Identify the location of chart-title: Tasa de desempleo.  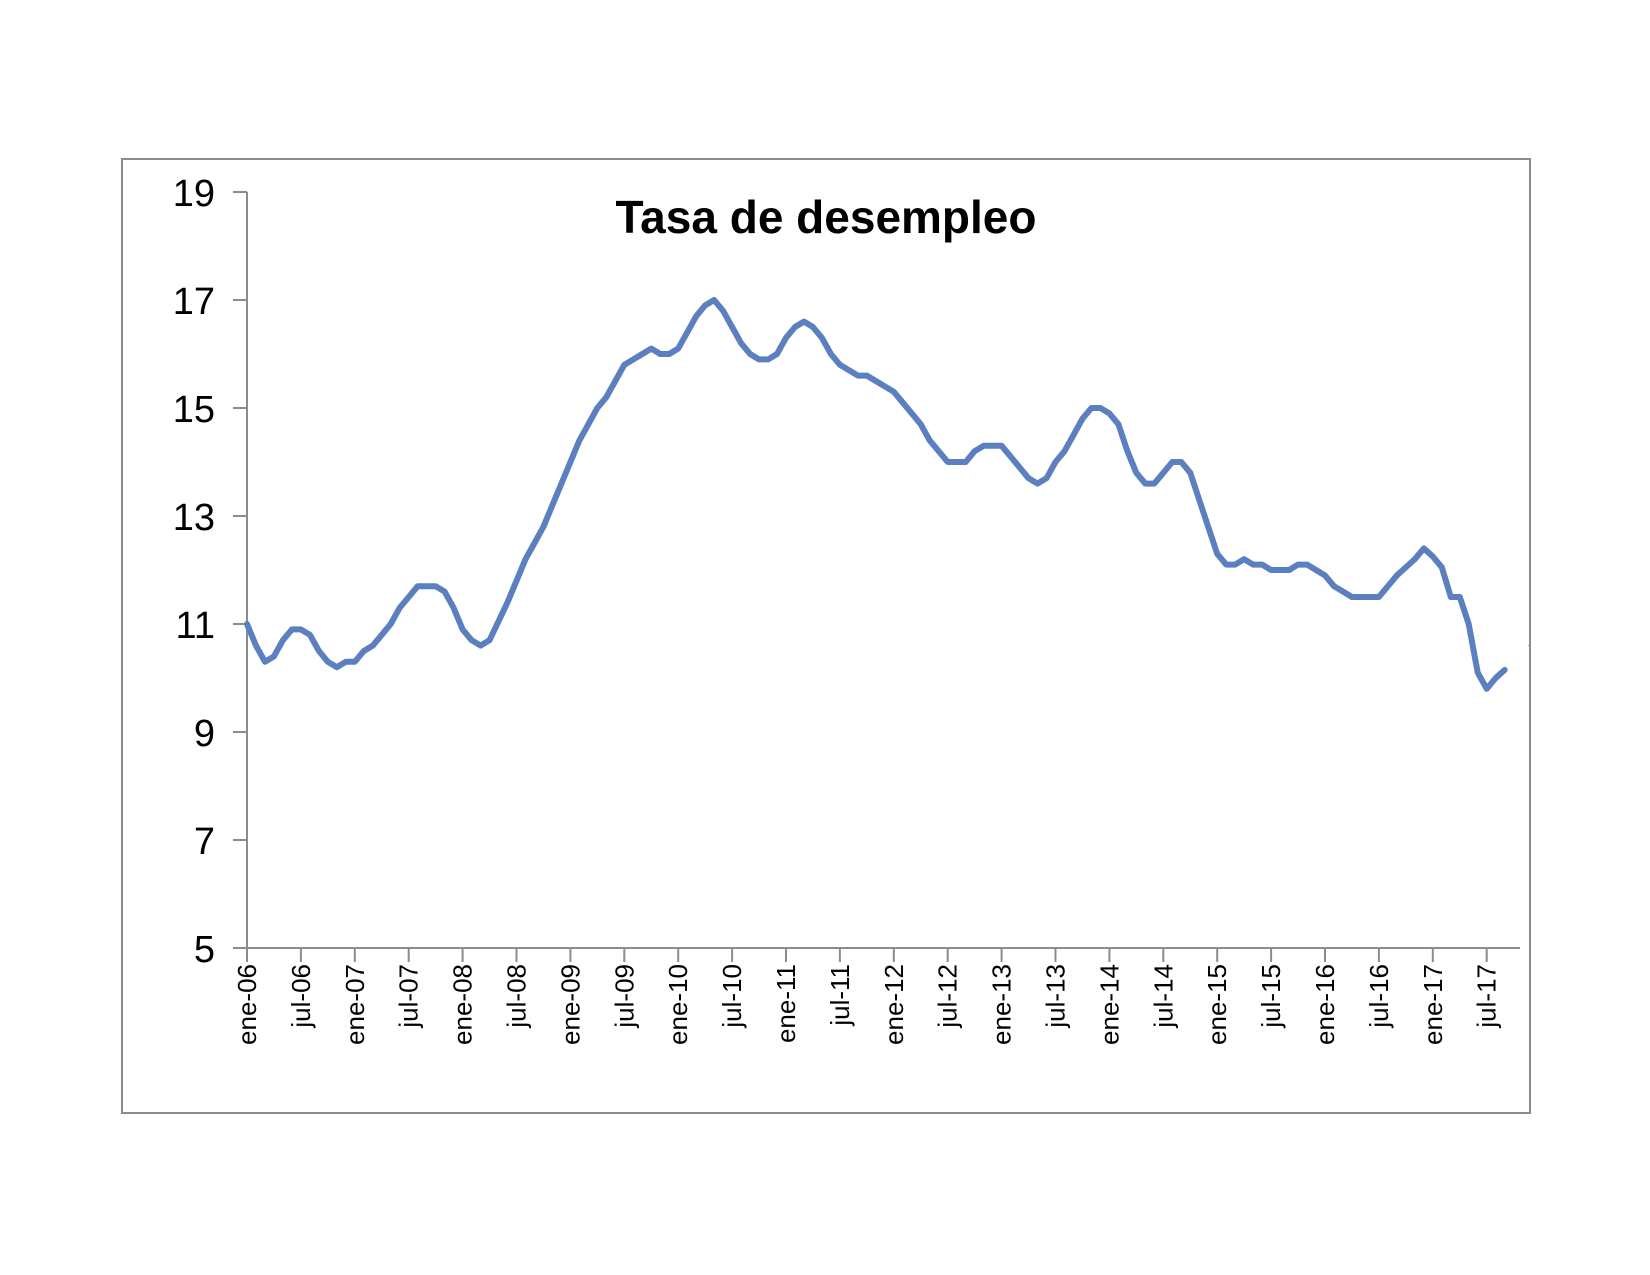
(826, 217).